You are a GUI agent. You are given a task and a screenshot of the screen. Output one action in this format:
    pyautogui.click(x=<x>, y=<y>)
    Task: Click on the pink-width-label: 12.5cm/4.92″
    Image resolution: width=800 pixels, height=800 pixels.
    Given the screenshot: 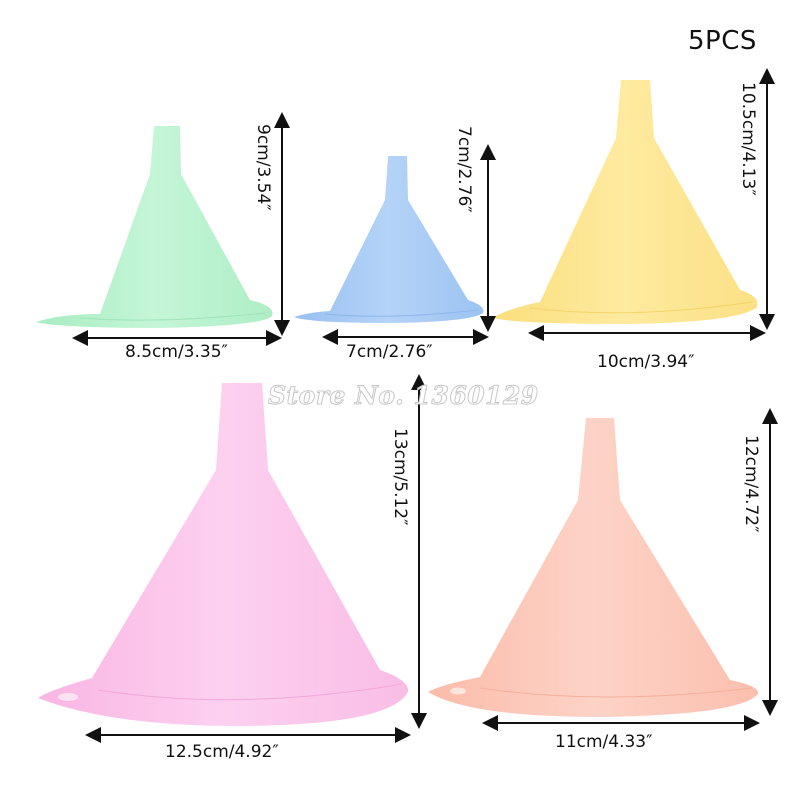 What is the action you would take?
    pyautogui.click(x=222, y=752)
    